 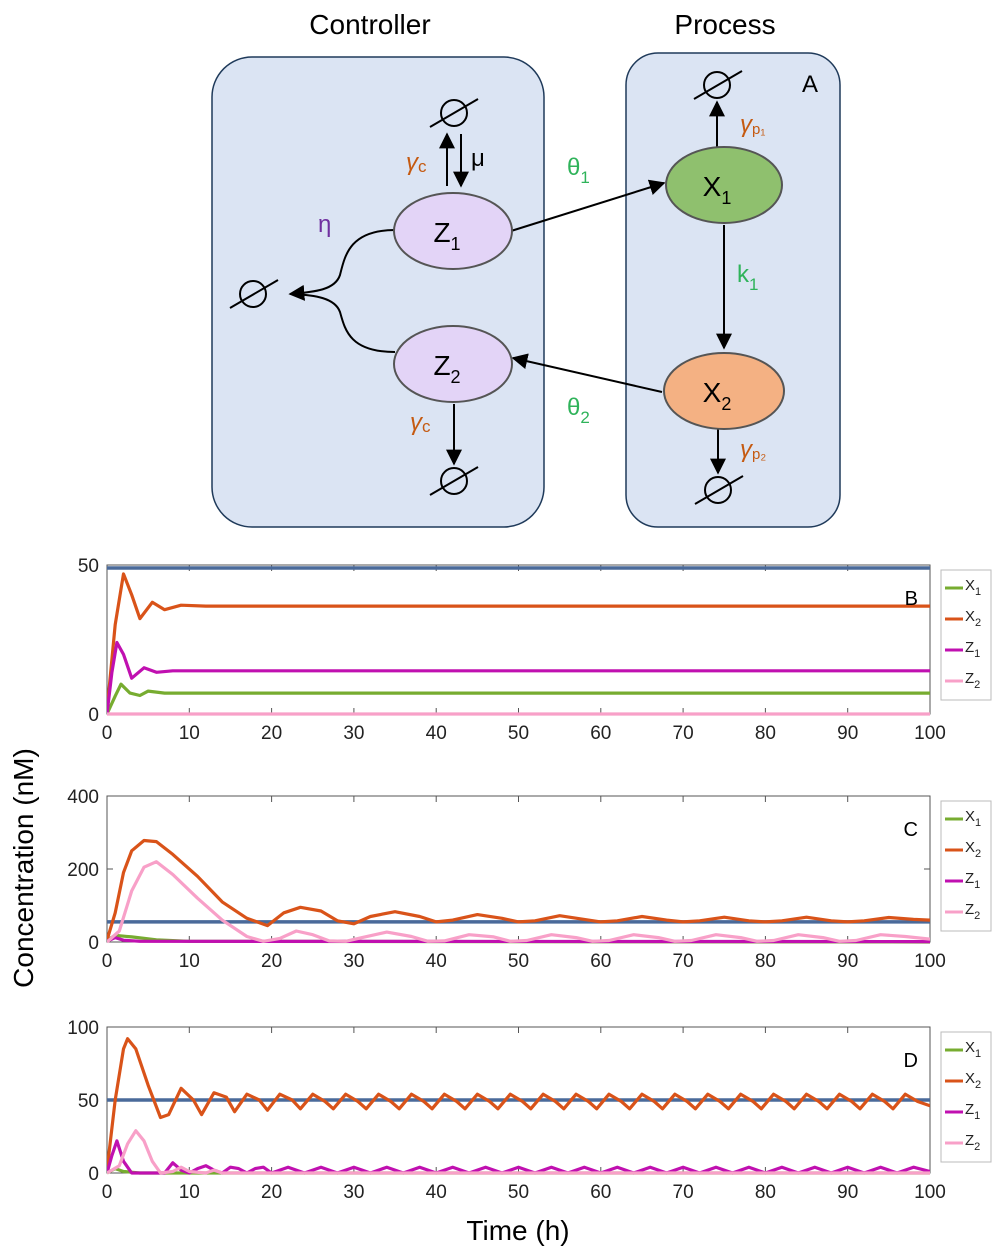 What do you see at coordinates (517, 1230) in the screenshot?
I see `x-axis-label: Time (h)` at bounding box center [517, 1230].